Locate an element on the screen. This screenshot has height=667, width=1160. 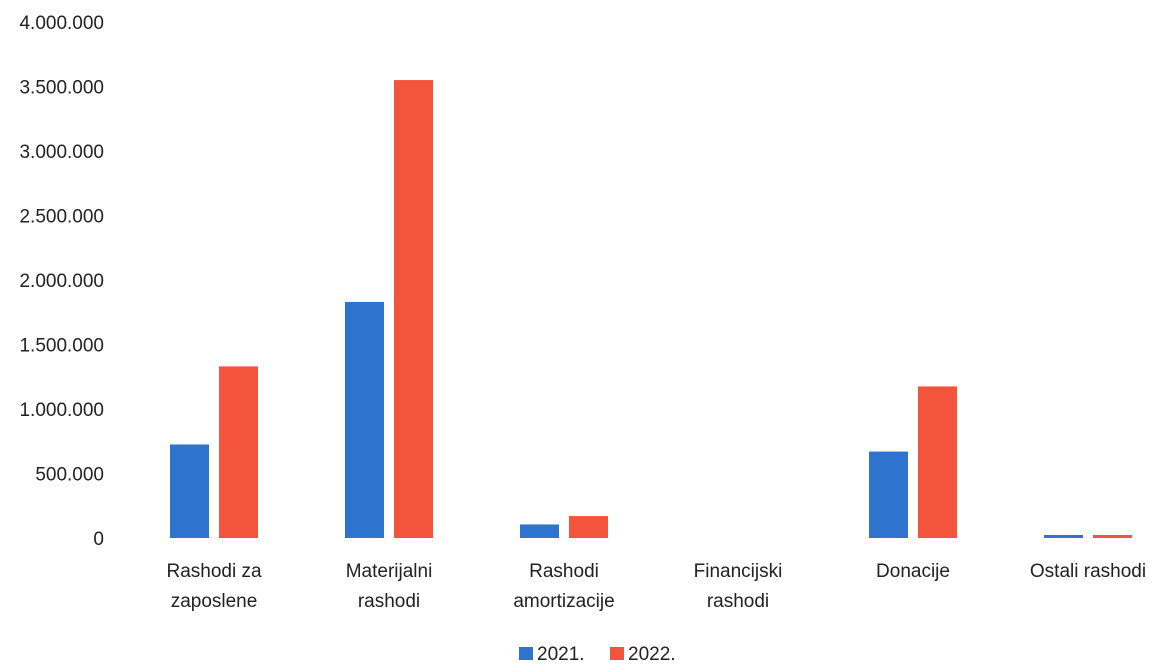
x-tick-label: Financijski is located at coordinates (738, 571).